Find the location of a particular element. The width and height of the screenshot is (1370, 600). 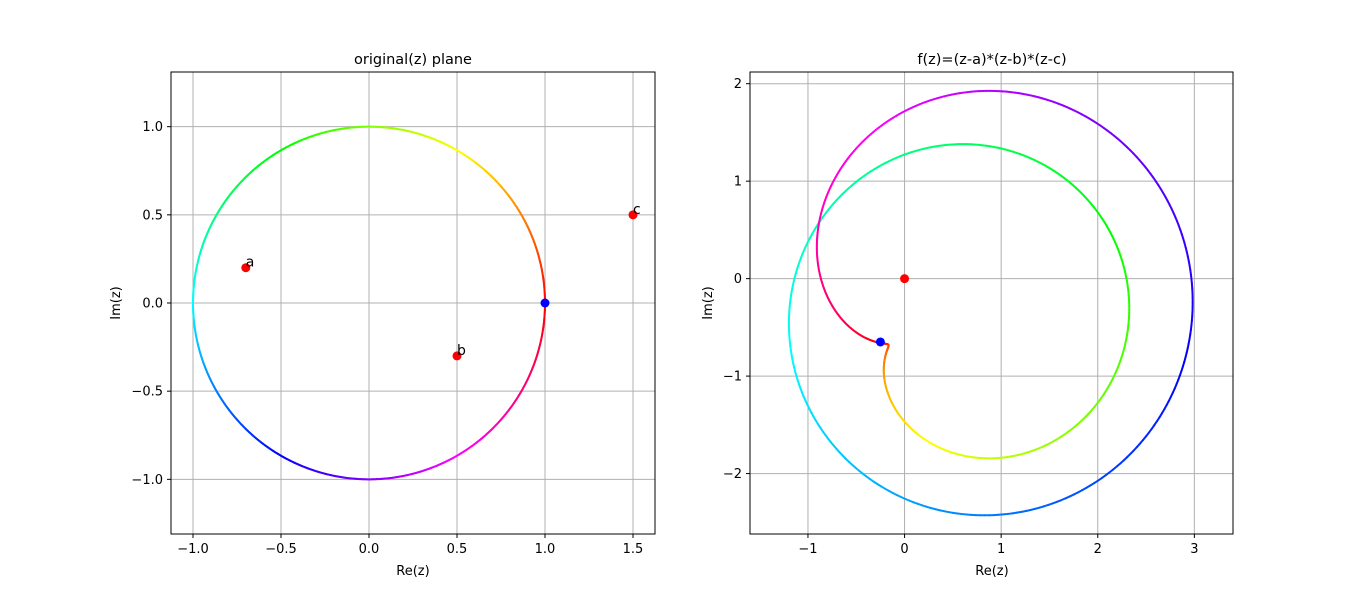

left-plot-title: original(z) plane is located at coordinates (413, 60).